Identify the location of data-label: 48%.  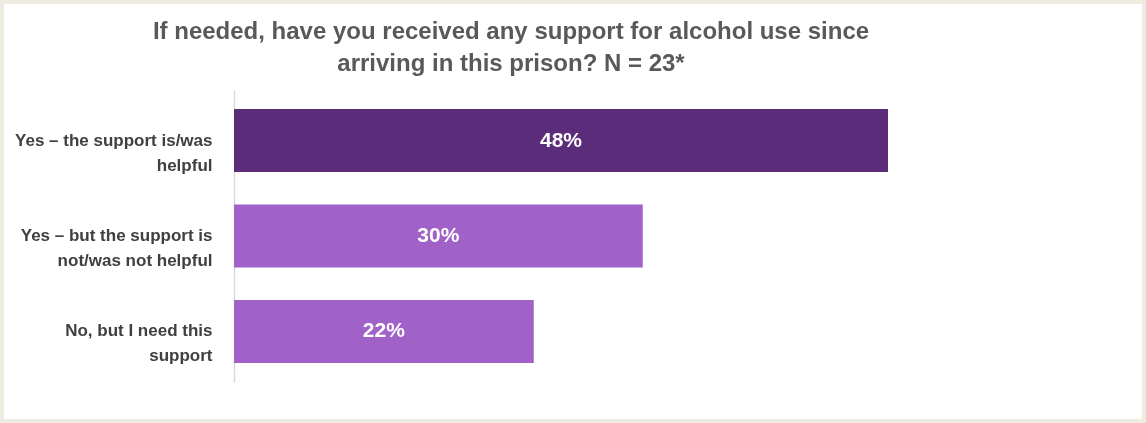
(561, 139).